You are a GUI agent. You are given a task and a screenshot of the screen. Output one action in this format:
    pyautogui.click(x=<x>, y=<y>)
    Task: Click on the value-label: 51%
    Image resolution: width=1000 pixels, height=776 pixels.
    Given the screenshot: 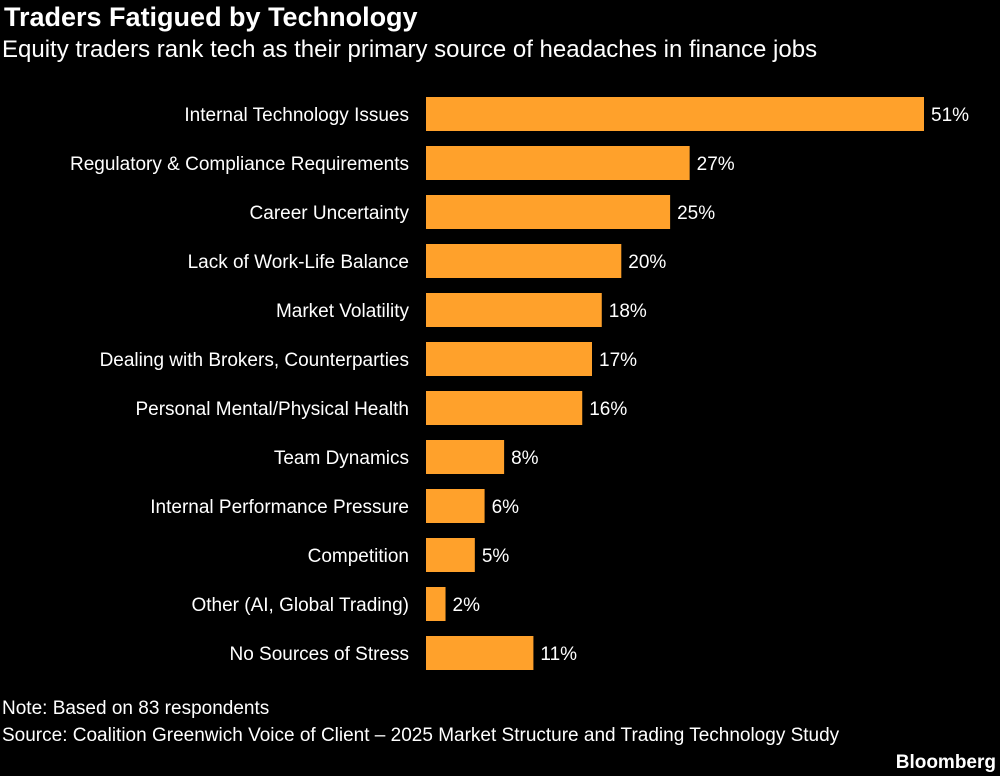 What is the action you would take?
    pyautogui.click(x=950, y=115)
    